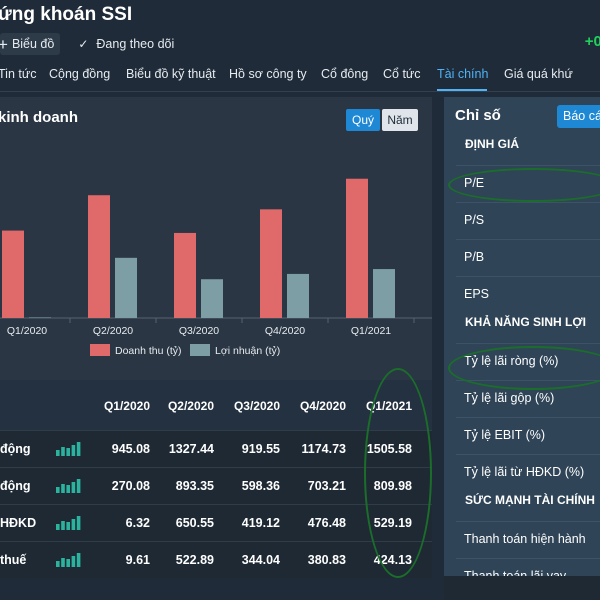 The image size is (600, 600). Describe the element at coordinates (538, 74) in the screenshot. I see `tab-price-history: Giá quá khứ` at that location.